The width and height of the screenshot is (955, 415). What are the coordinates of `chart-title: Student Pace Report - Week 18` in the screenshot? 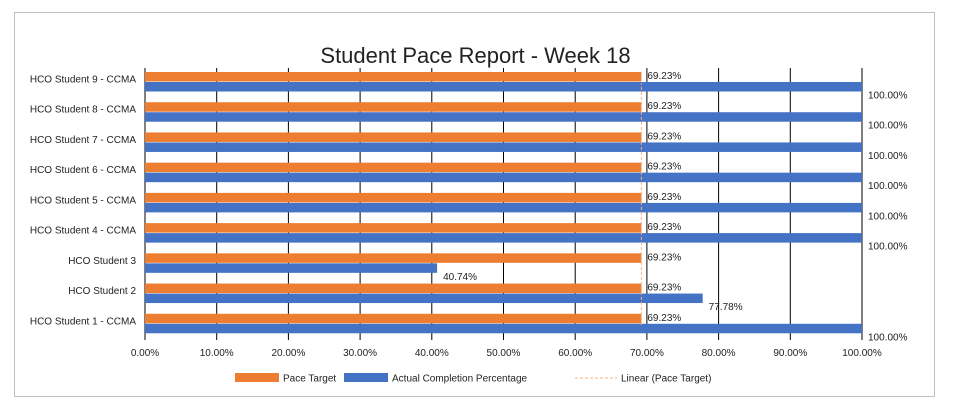 It's located at (475, 55).